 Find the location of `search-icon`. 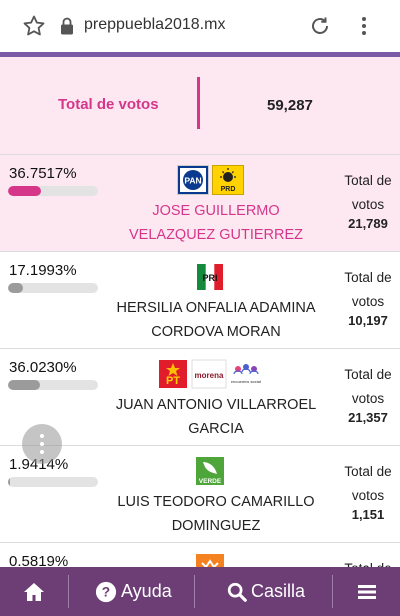

search-icon is located at coordinates (237, 592).